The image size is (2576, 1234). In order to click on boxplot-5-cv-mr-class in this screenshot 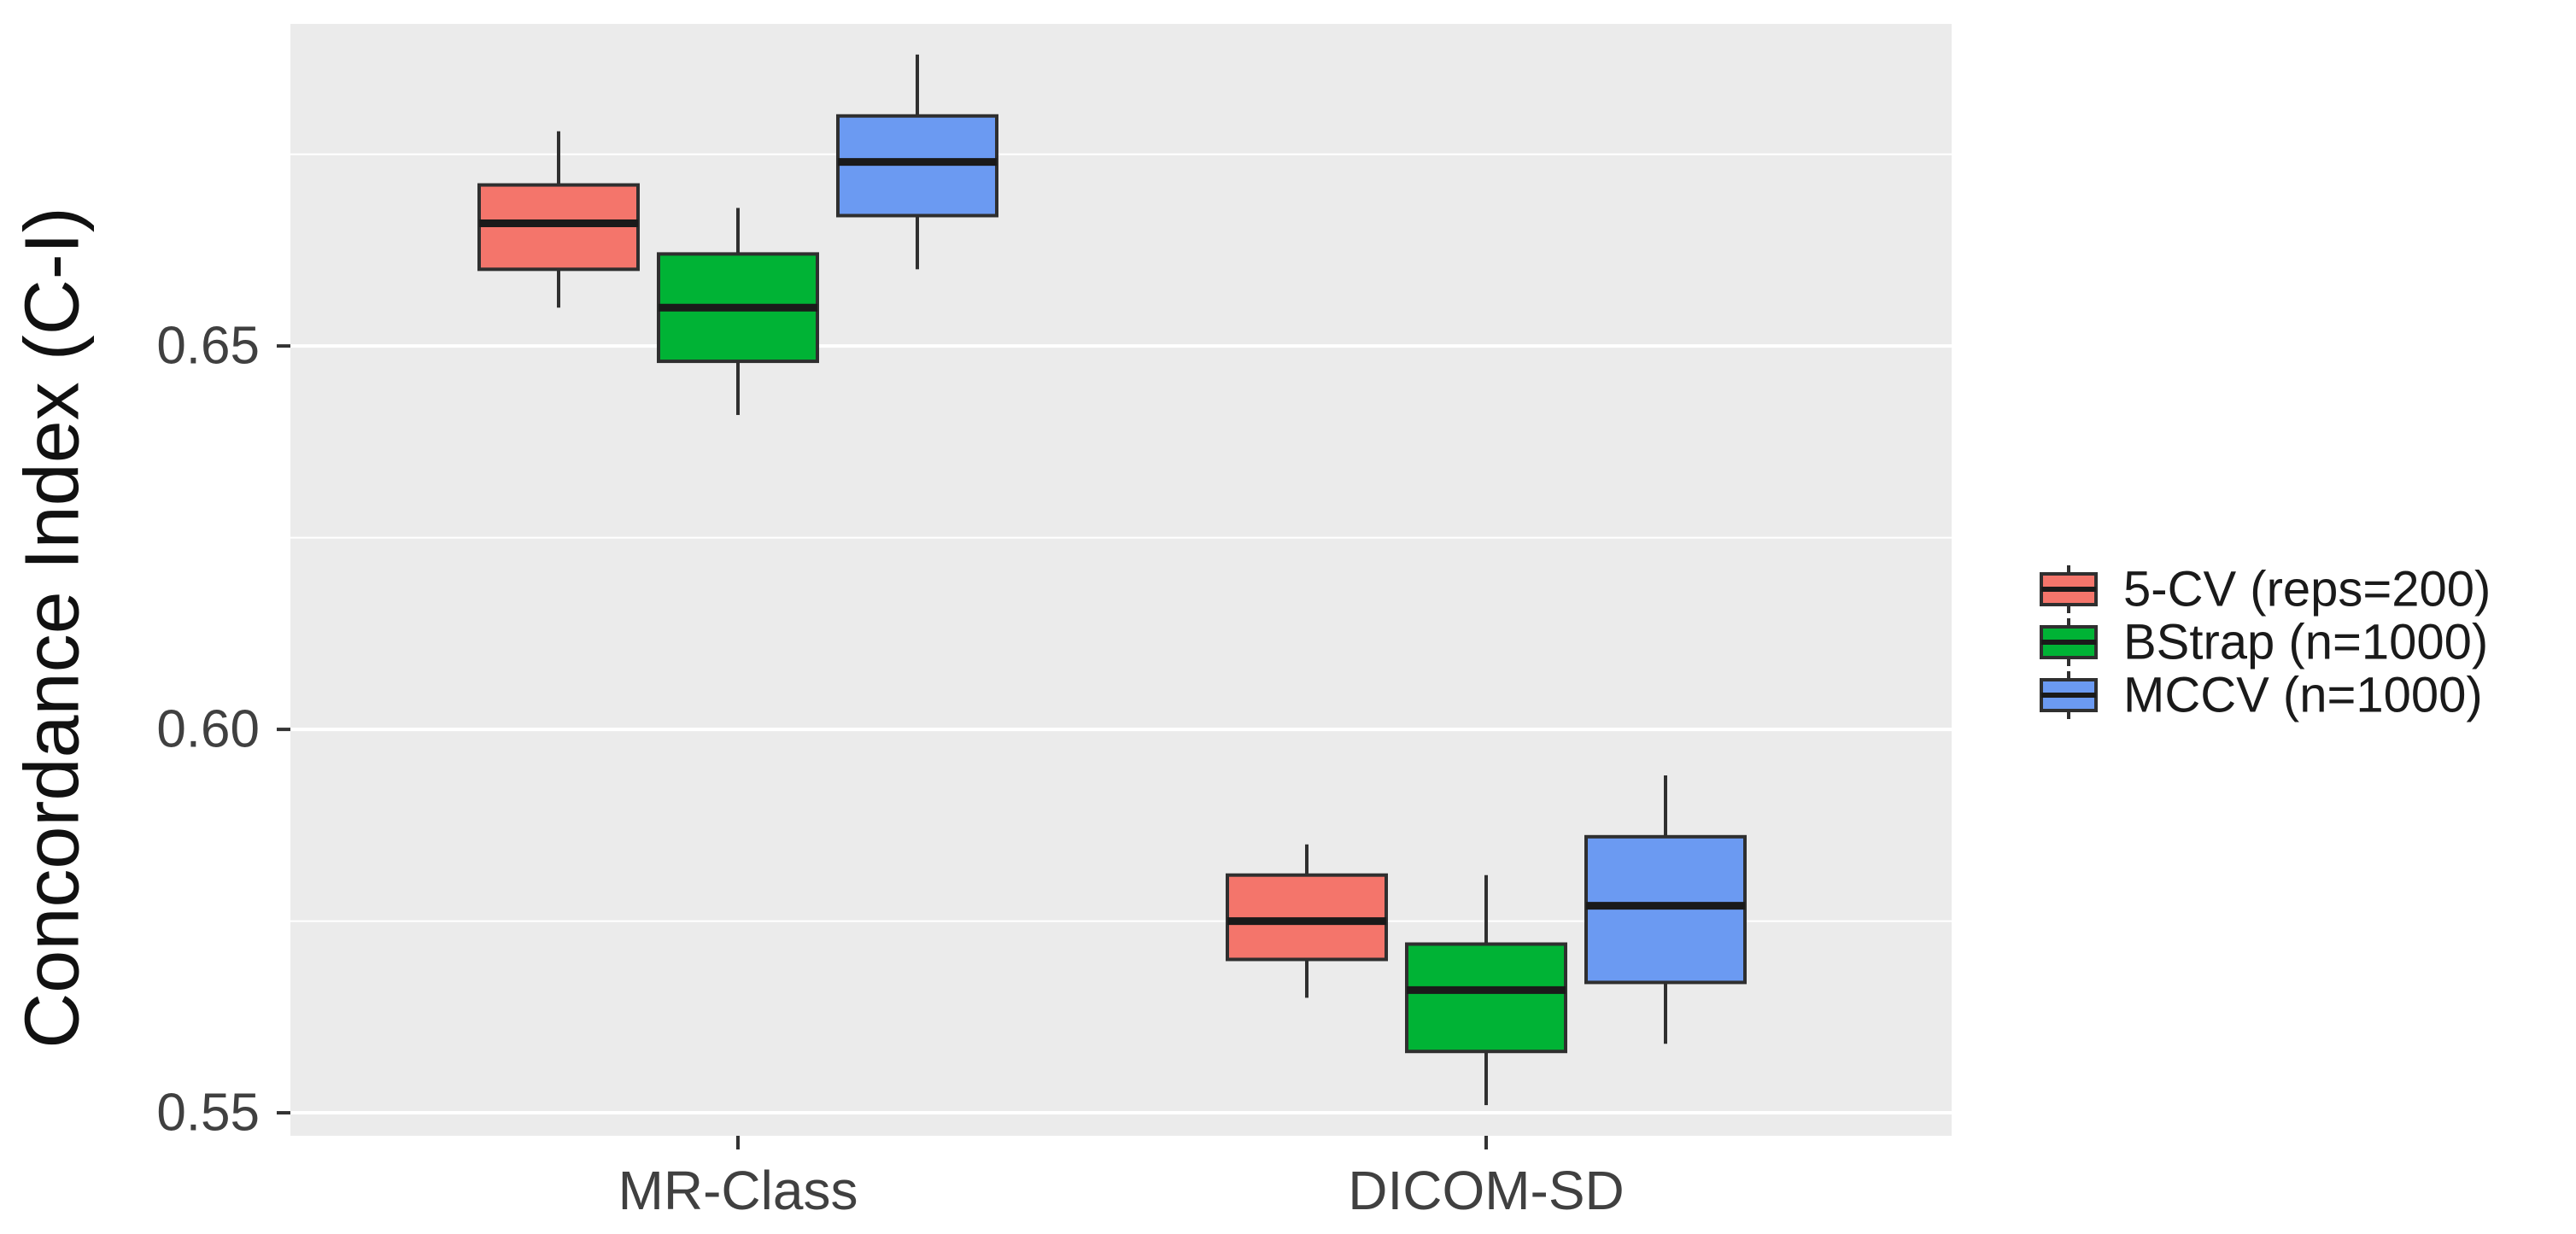, I will do `click(558, 219)`.